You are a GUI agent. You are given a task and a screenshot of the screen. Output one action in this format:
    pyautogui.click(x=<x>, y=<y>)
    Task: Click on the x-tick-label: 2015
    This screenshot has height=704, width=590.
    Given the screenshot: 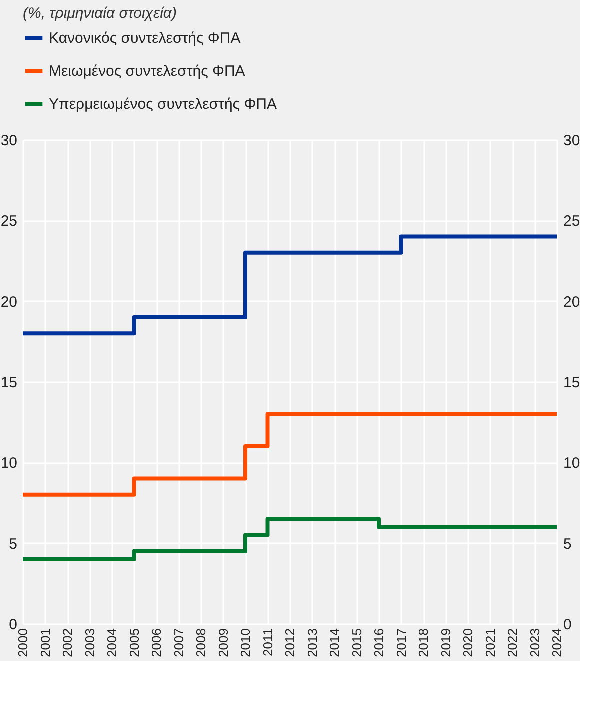 What is the action you would take?
    pyautogui.click(x=356, y=643)
    